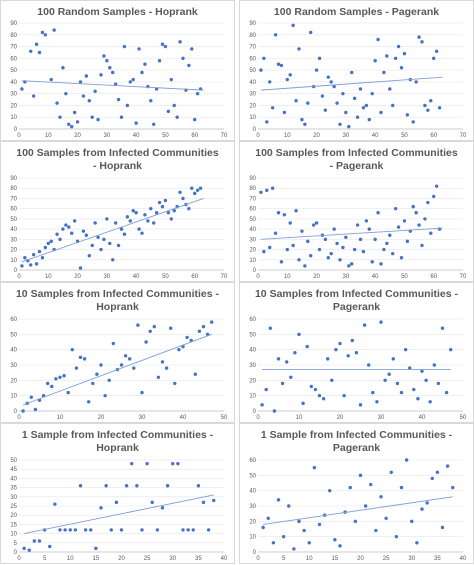 The width and height of the screenshot is (474, 565). What do you see at coordinates (121, 559) in the screenshot?
I see `x-tick-label: 20` at bounding box center [121, 559].